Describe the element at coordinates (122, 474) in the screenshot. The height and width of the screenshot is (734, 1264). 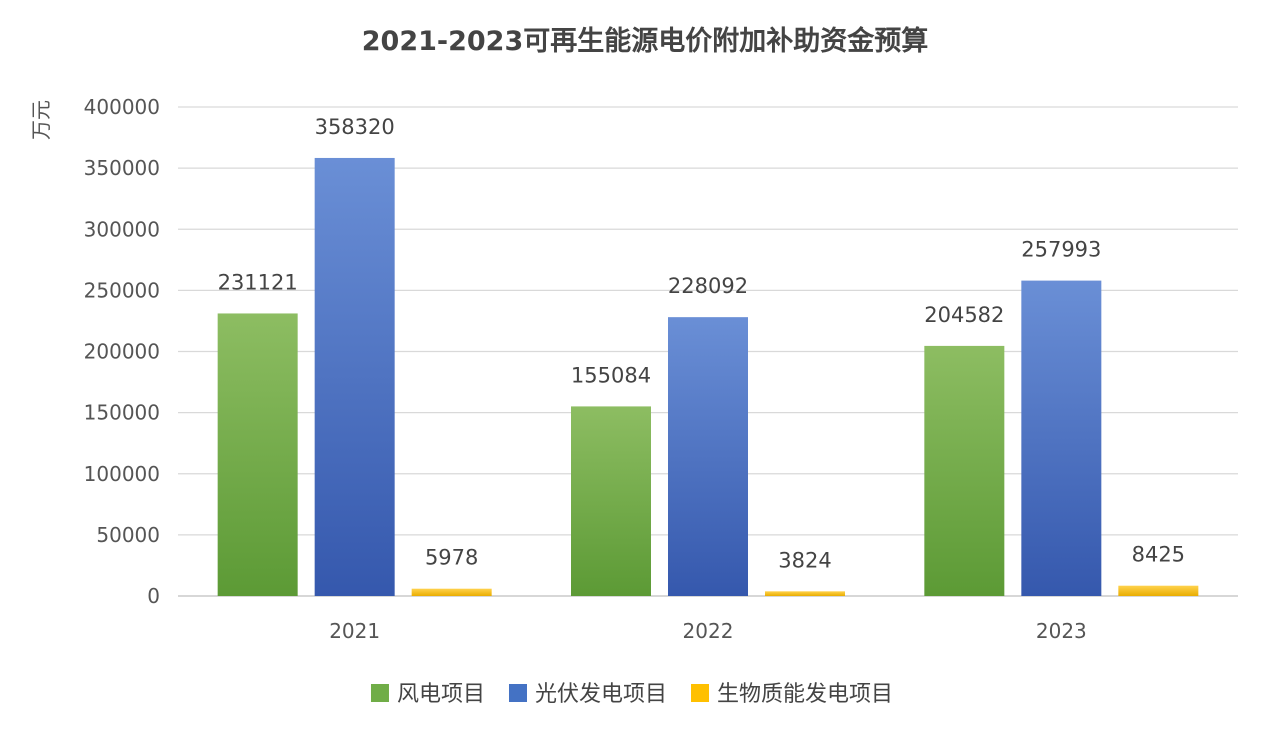
I see `y-tick-label: 100000` at that location.